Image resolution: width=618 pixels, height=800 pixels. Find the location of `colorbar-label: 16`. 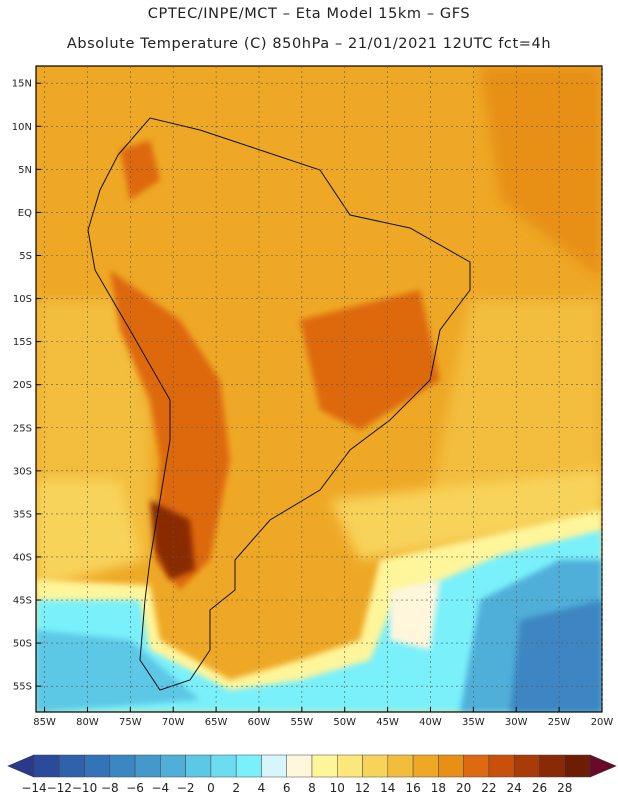

colorbar-label: 16 is located at coordinates (412, 788).